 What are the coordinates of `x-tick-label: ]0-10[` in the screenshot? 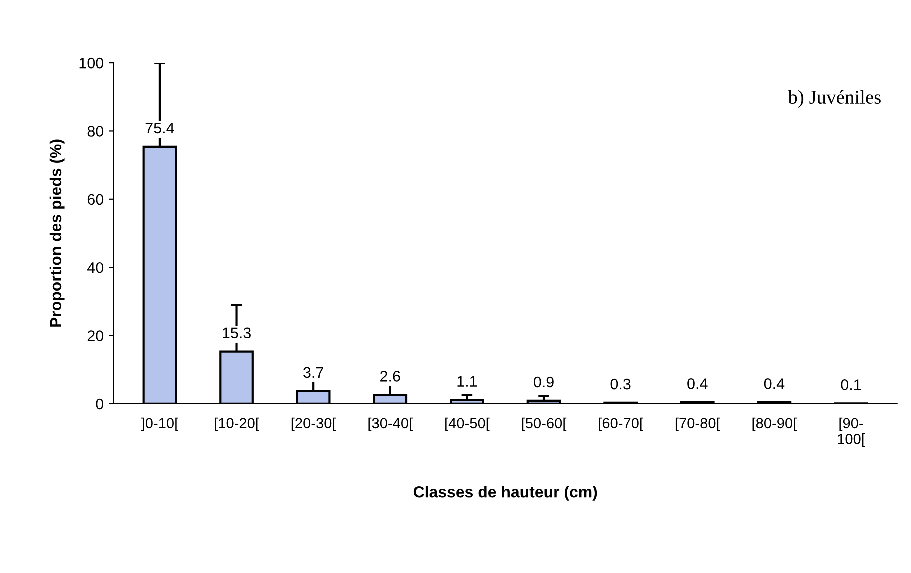 It's located at (159, 425).